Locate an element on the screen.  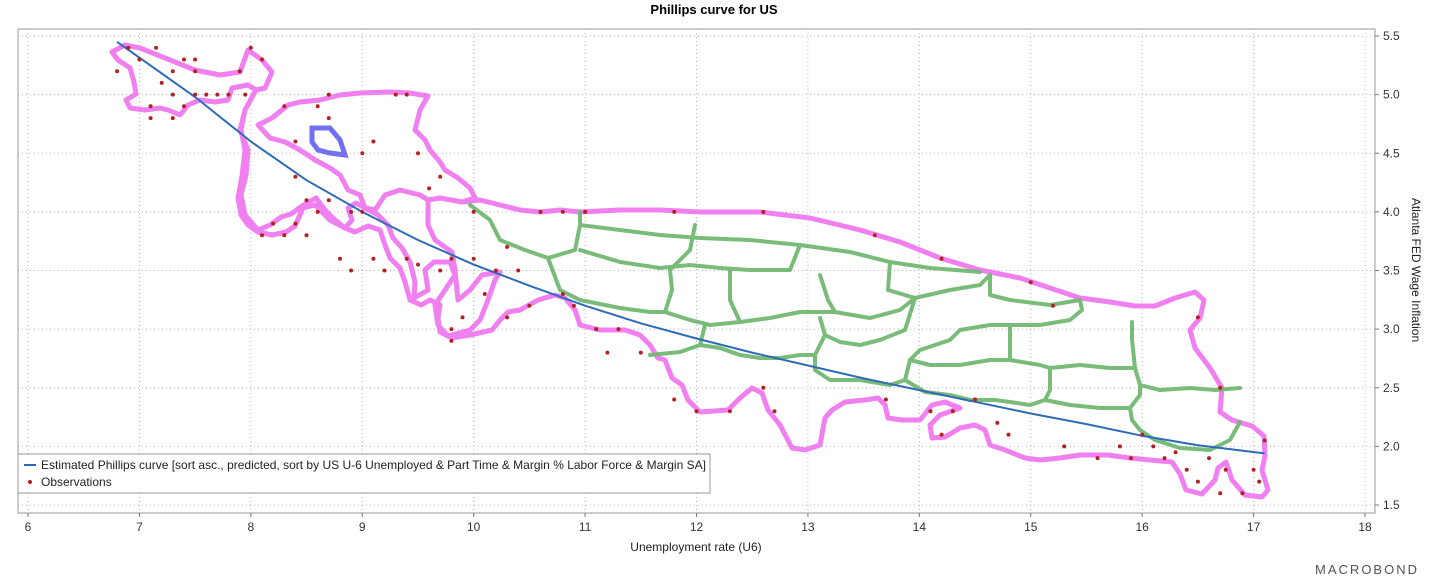
y-tick-label: 4.5 is located at coordinates (1391, 153).